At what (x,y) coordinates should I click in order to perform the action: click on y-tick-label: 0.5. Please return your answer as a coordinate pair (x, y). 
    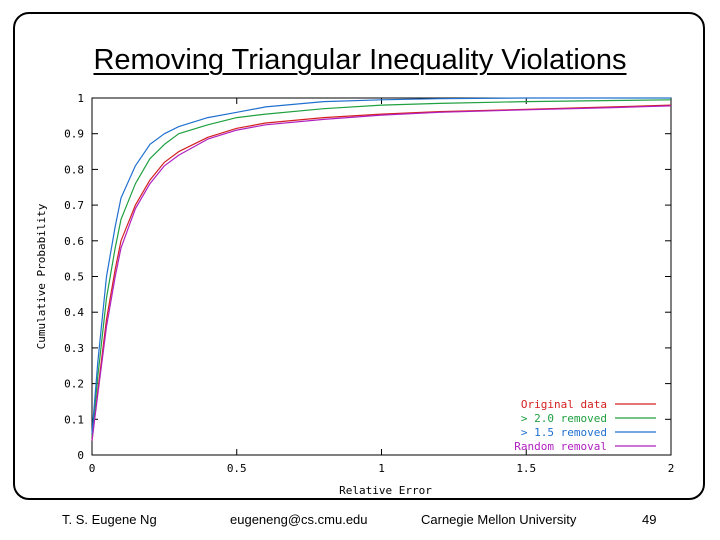
    Looking at the image, I should click on (74, 277).